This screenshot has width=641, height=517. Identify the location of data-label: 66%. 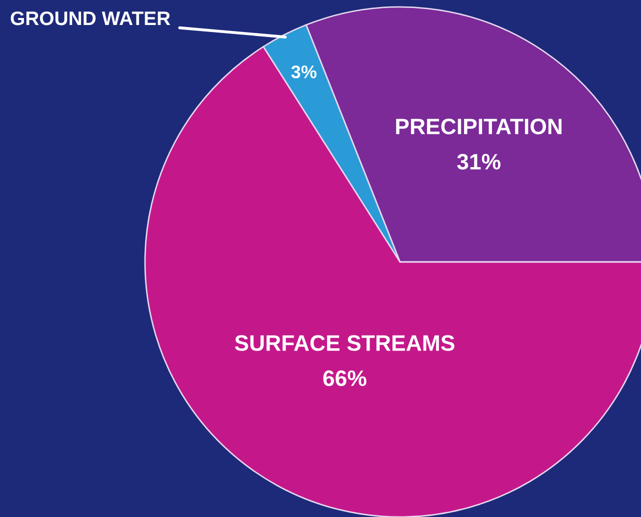
(344, 378).